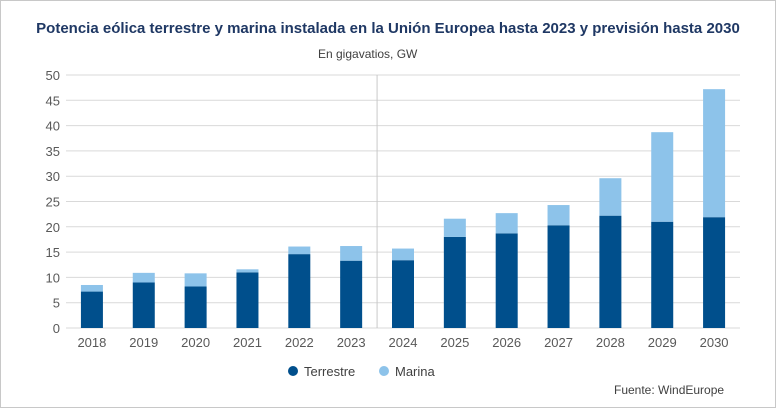  What do you see at coordinates (669, 390) in the screenshot?
I see `chart-source: Fuente: WindEurope` at bounding box center [669, 390].